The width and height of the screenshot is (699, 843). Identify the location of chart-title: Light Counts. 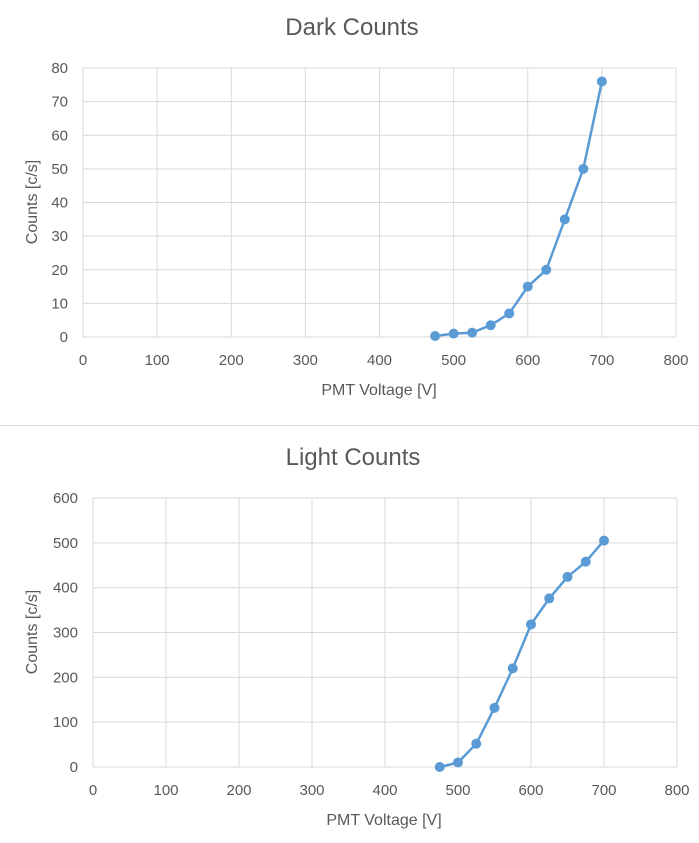
(353, 457).